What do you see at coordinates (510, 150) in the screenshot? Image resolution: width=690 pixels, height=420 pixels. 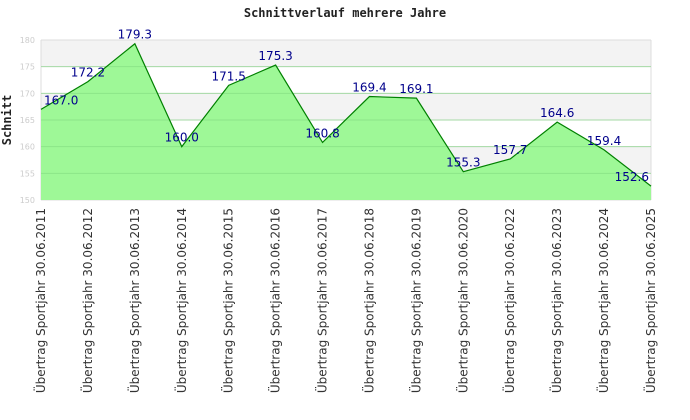 I see `data-label: 157.7` at bounding box center [510, 150].